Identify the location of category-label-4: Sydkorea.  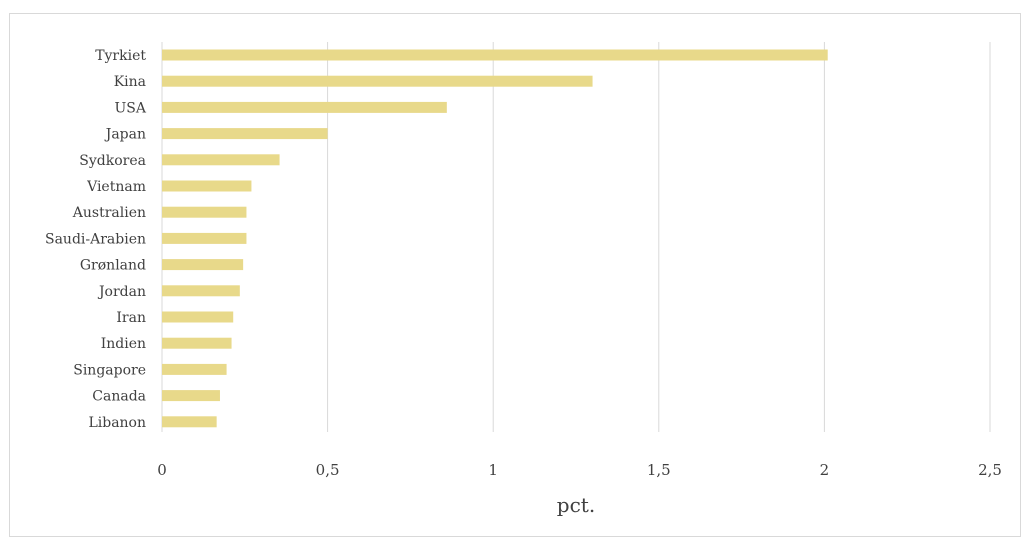
(112, 161).